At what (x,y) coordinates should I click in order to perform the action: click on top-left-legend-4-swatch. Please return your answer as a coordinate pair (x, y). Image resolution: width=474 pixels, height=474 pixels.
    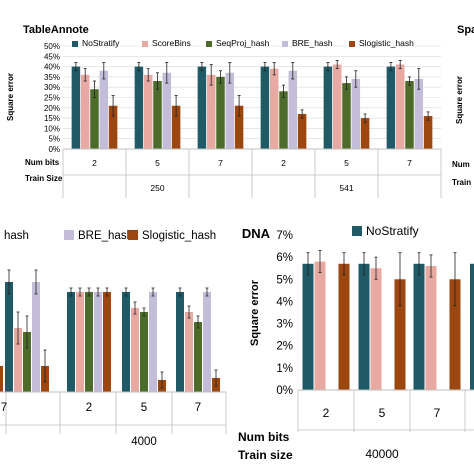
    Looking at the image, I should click on (352, 44).